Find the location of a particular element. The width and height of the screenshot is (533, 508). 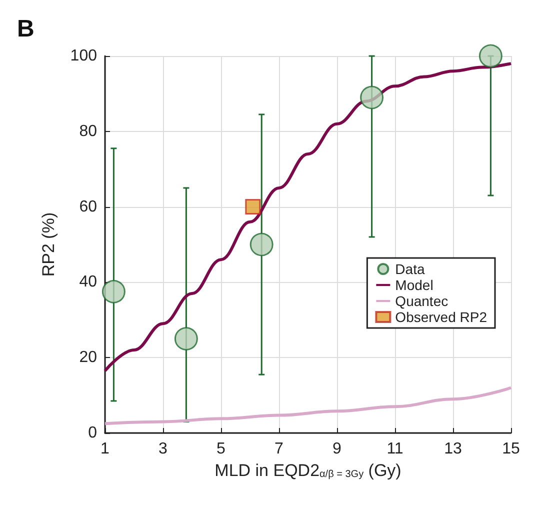

y-axis-title: RP2 (%) is located at coordinates (48, 244).